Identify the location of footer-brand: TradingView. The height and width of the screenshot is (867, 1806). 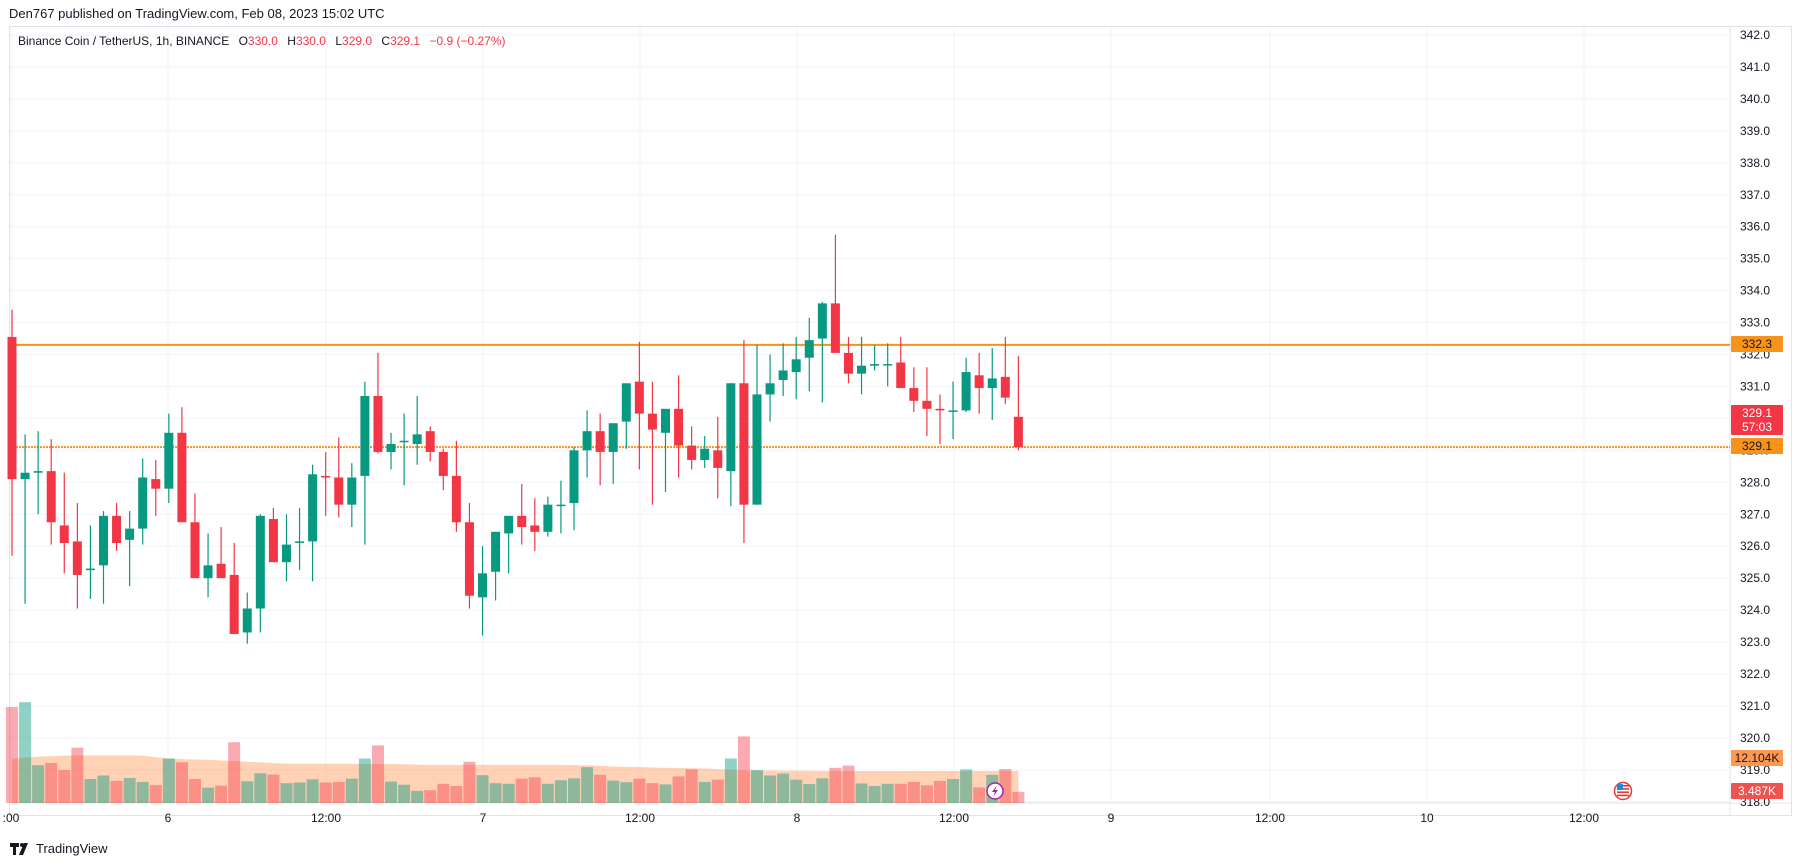
(59, 848).